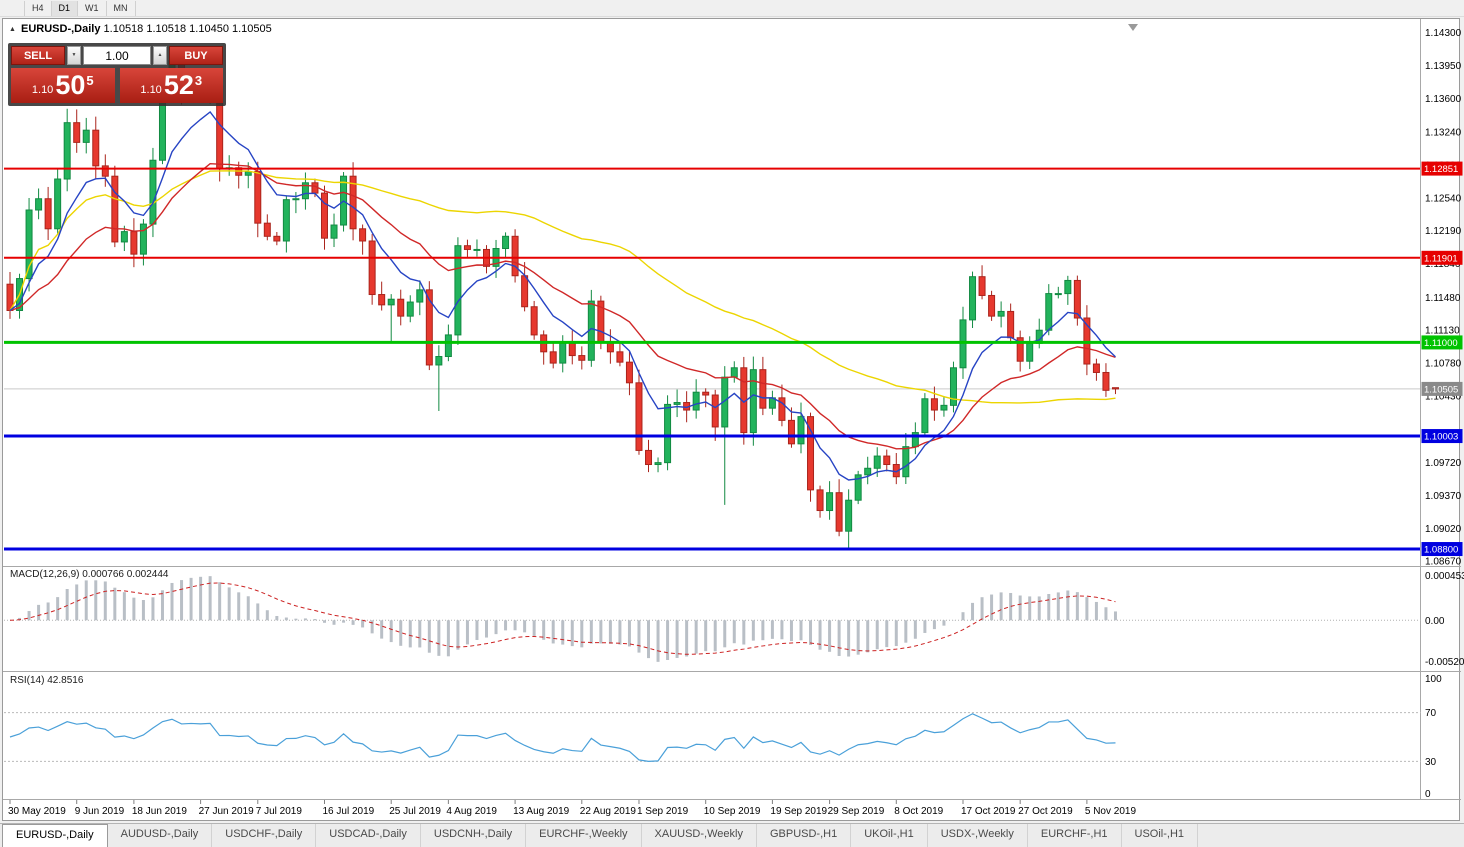 This screenshot has width=1464, height=847. What do you see at coordinates (187, 29) in the screenshot?
I see `chart-ohlc-values: 1.10518 1.10518 1.10450 1.10505` at bounding box center [187, 29].